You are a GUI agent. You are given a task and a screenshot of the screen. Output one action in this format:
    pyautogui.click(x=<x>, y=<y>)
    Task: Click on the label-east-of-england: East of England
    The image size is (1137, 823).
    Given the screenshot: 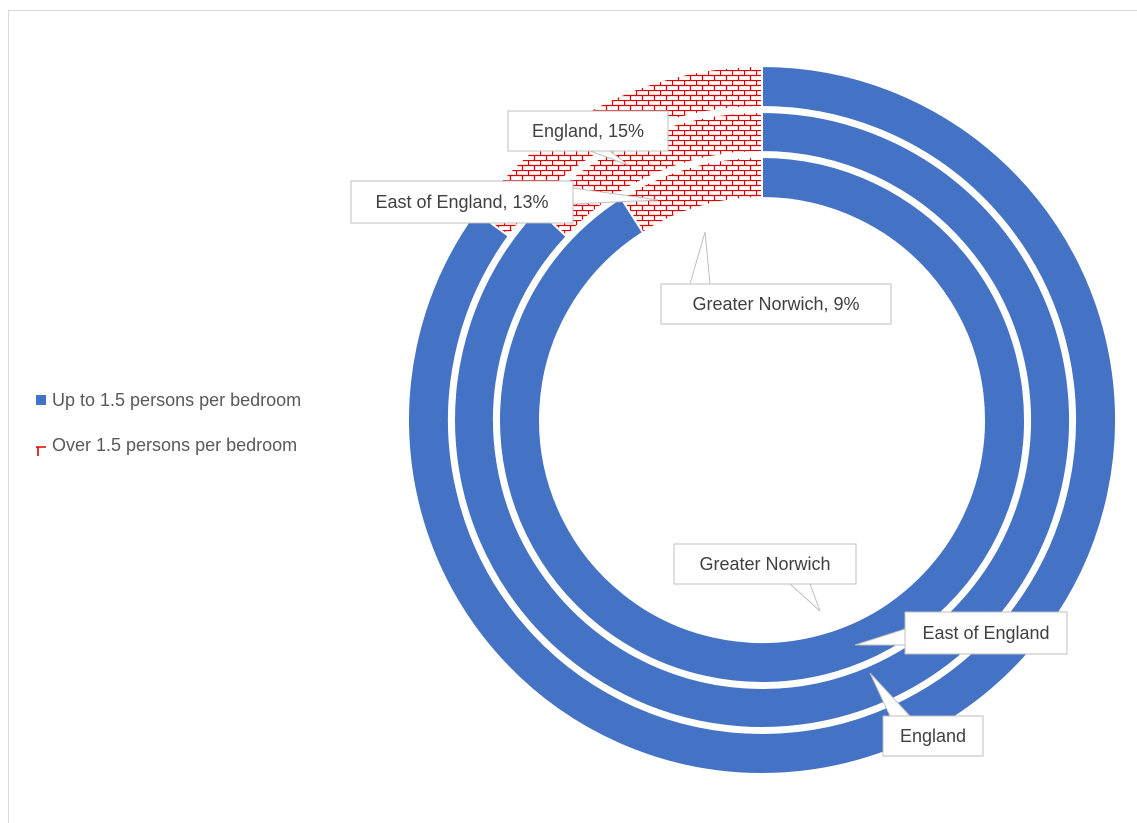 What is the action you would take?
    pyautogui.click(x=961, y=633)
    